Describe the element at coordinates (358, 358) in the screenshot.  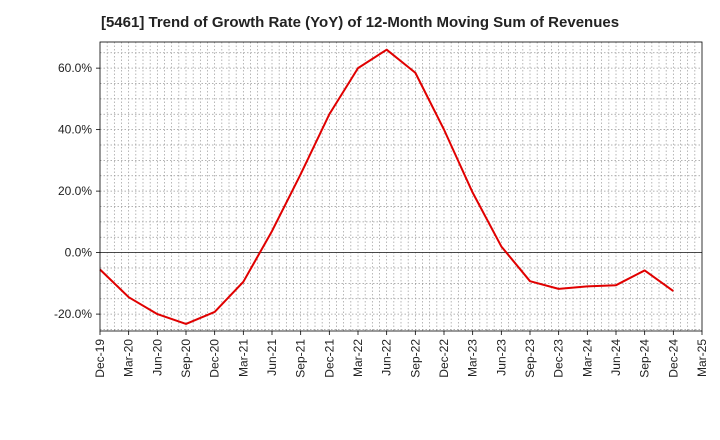
I see `x-tick-label: Mar-22` at that location.